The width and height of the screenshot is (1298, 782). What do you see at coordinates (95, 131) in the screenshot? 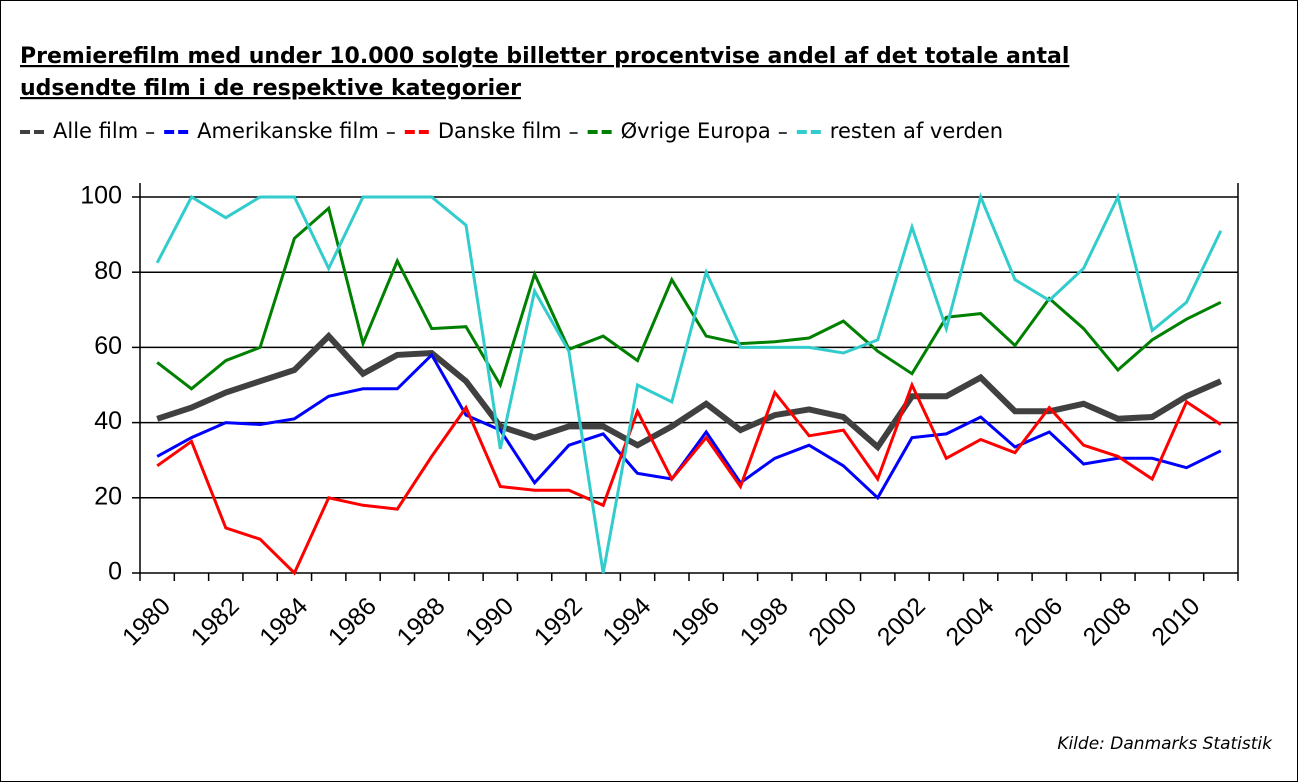
I see `legend-label: Alle film` at bounding box center [95, 131].